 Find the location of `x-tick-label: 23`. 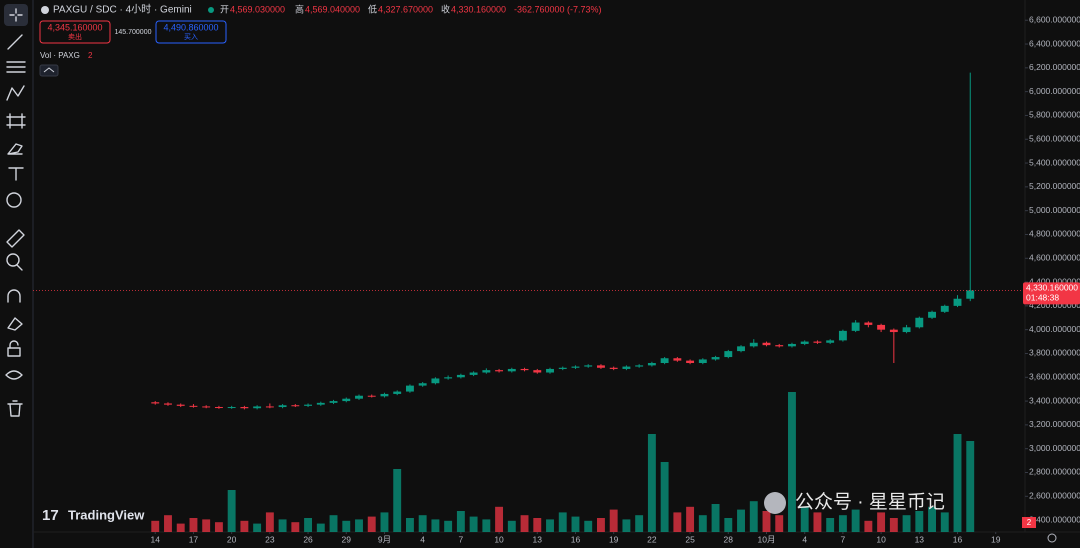

x-tick-label: 23 is located at coordinates (270, 539).